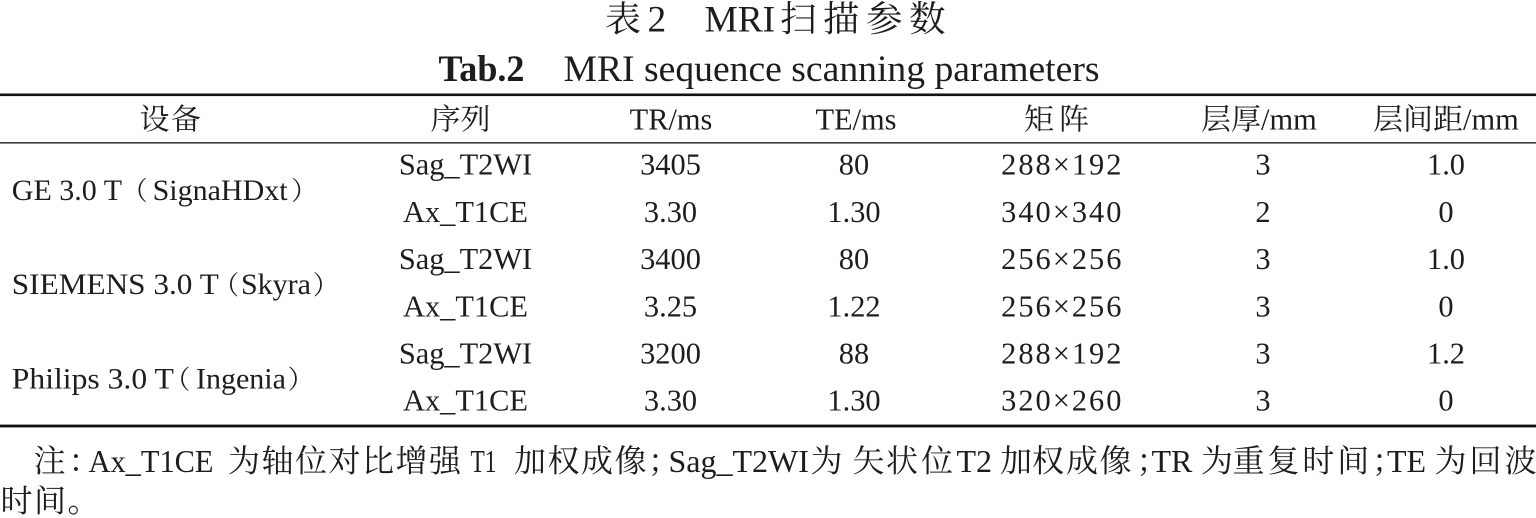  Describe the element at coordinates (670, 259) in the screenshot. I see `svg-text: 3400` at that location.